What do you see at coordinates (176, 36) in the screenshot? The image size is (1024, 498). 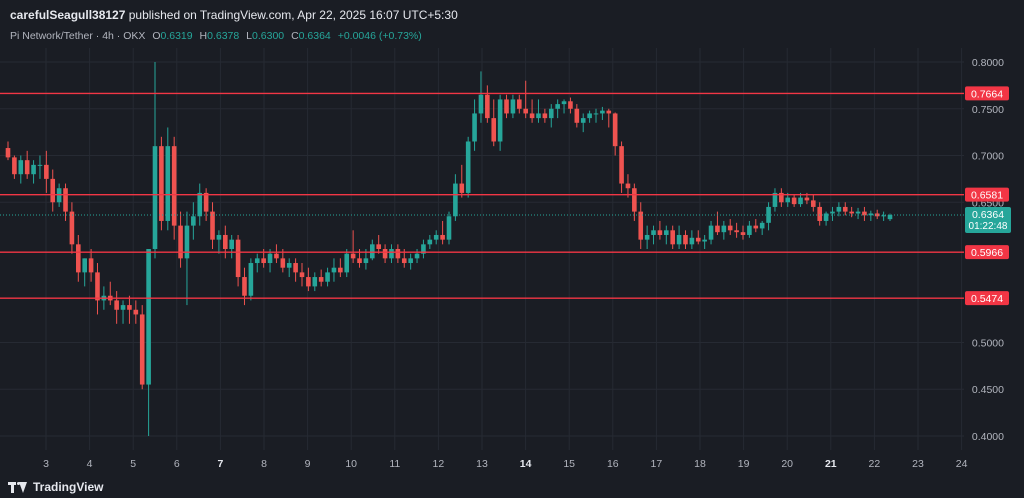 I see `open-value: 0.6319` at bounding box center [176, 36].